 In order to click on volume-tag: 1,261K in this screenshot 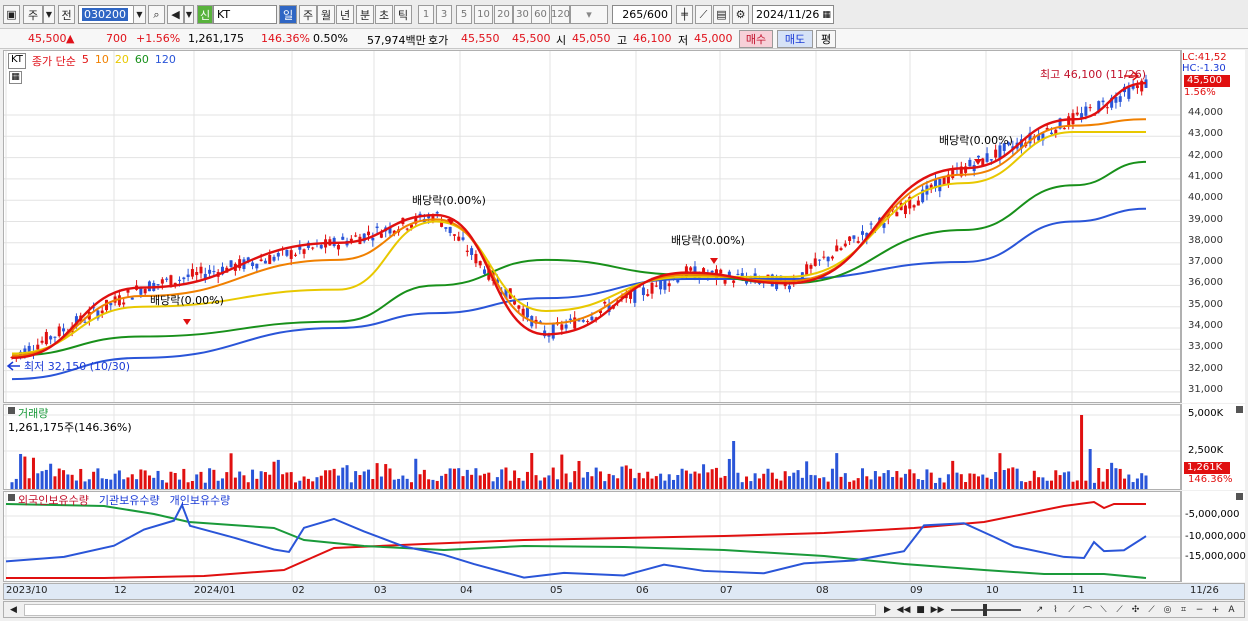, I will do `click(1207, 468)`.